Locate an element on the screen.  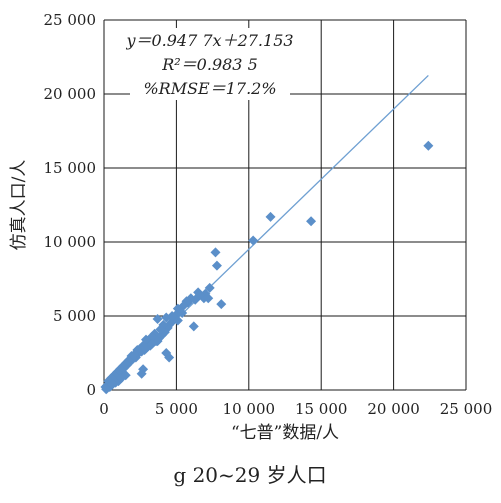
y-axis-label: 仿真人口/人 is located at coordinates (19, 205).